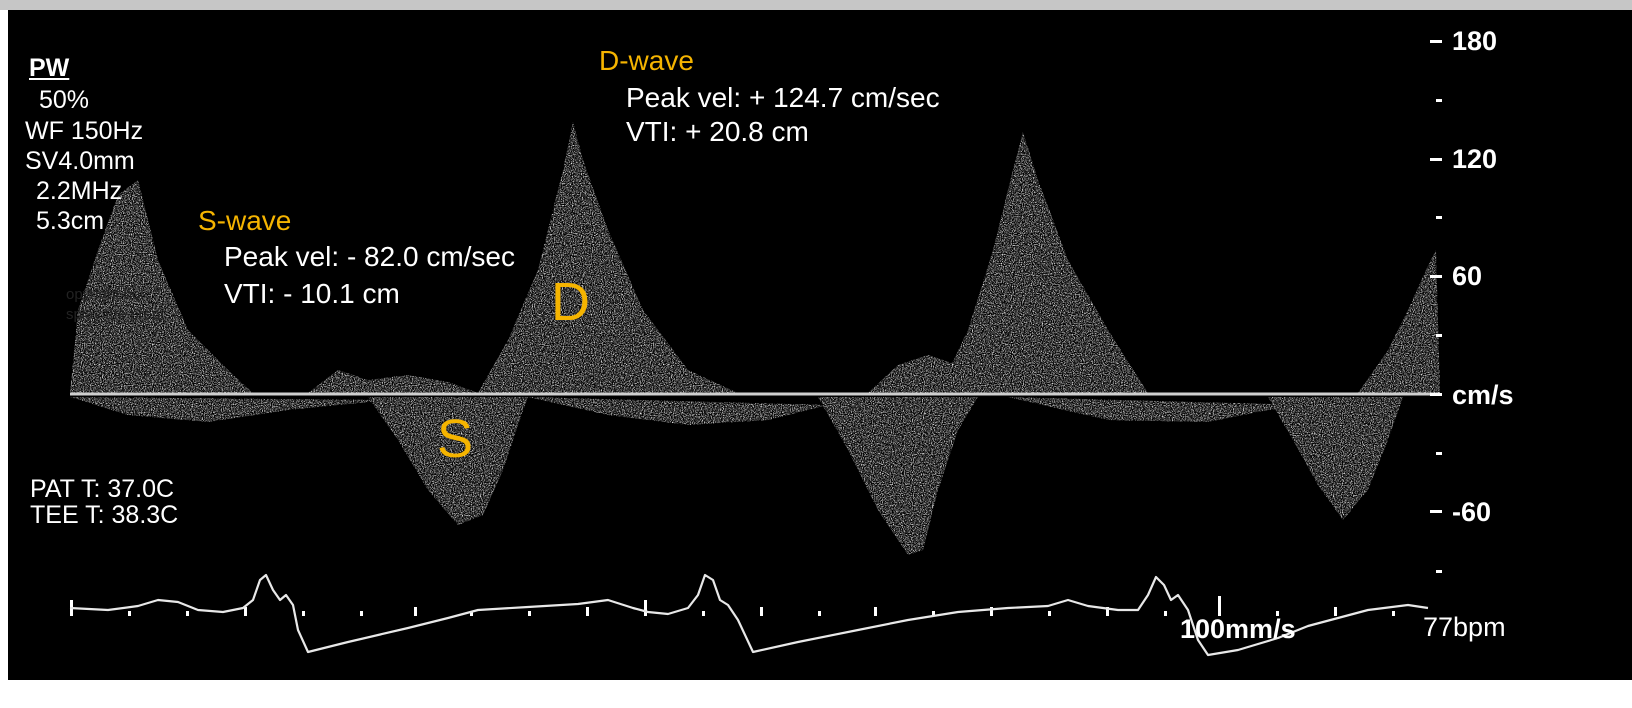 The height and width of the screenshot is (708, 1632). Describe the element at coordinates (116, 314) in the screenshot. I see `background-text-line-2: splay the prepr` at that location.